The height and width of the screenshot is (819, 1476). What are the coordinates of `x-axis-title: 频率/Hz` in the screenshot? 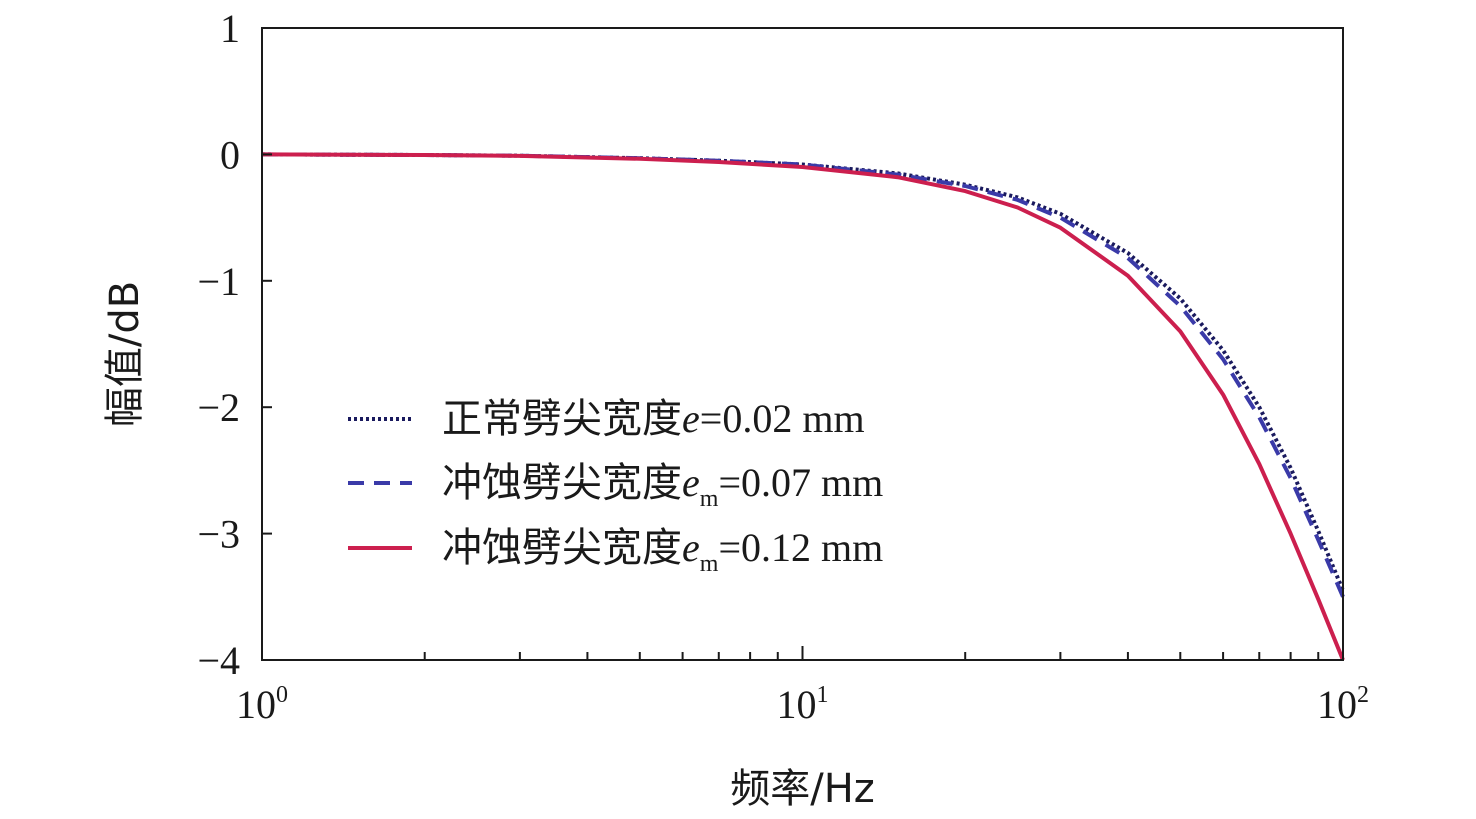 It's located at (802, 789).